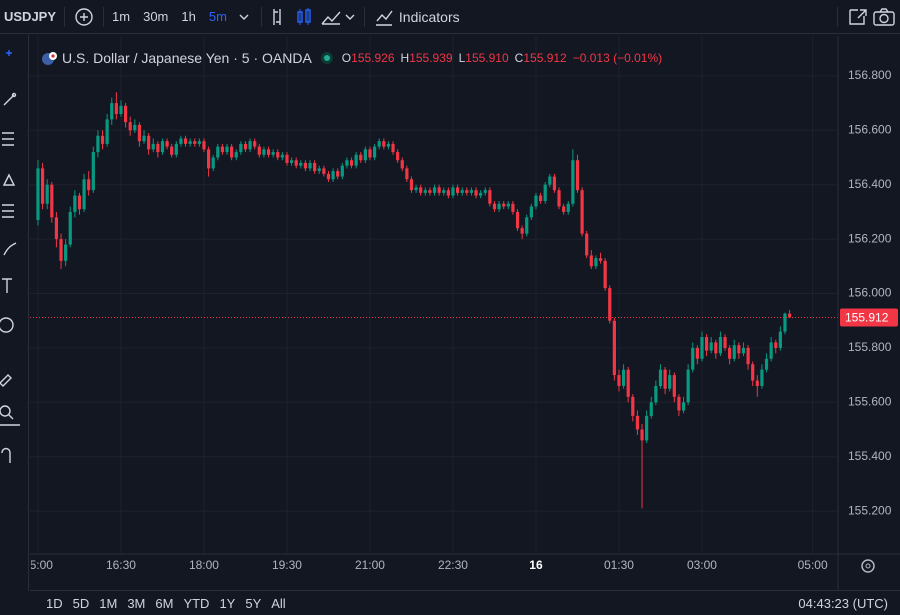 The image size is (900, 615). Describe the element at coordinates (870, 293) in the screenshot. I see `y-tick-label: 156.000` at that location.